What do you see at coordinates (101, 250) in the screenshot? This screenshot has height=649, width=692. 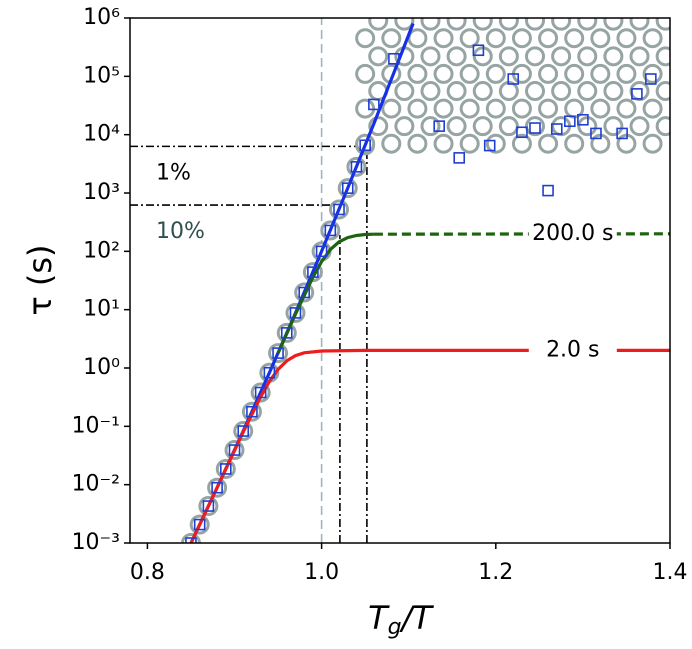 I see `y-tick-label: 10²` at bounding box center [101, 250].